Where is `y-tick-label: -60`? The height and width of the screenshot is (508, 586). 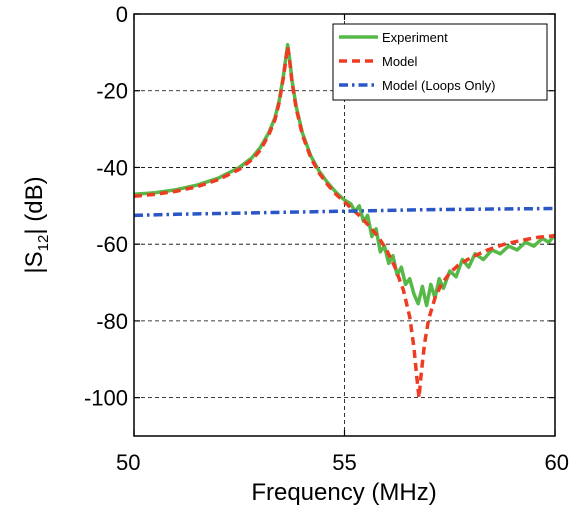 y-tick-label: -60 is located at coordinates (112, 244).